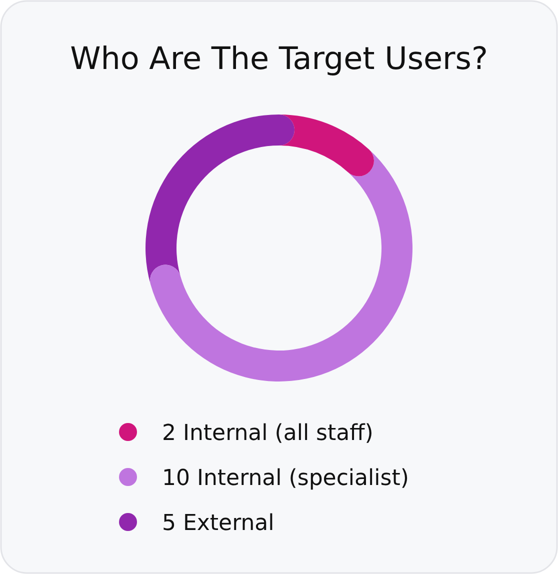  I want to click on chart-title: Who Are The Target Users?, so click(279, 59).